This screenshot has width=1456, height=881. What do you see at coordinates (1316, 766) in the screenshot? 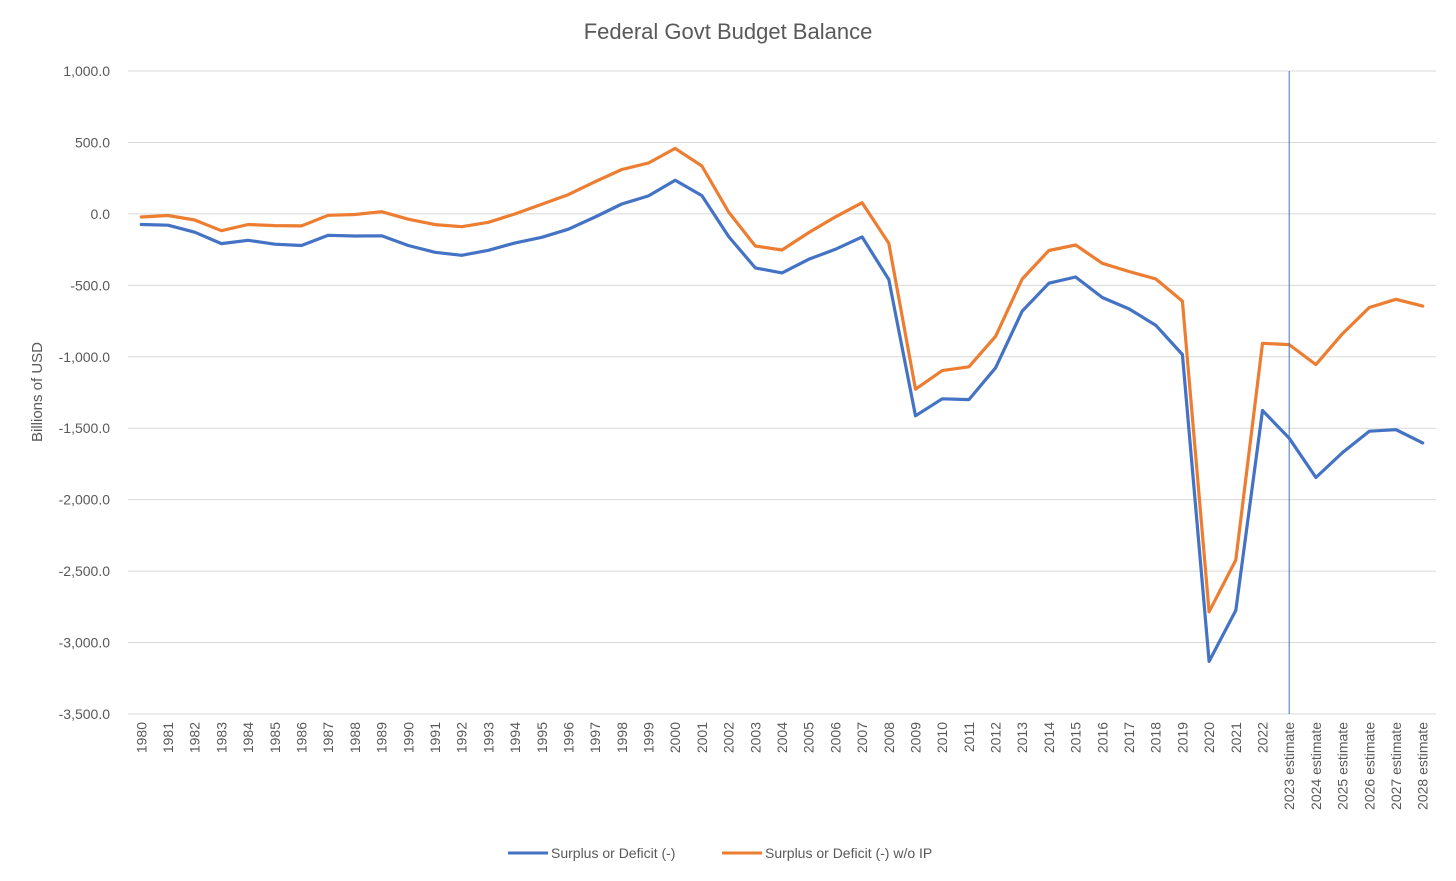
I see `x-tick-label: 2024 estimate` at bounding box center [1316, 766].